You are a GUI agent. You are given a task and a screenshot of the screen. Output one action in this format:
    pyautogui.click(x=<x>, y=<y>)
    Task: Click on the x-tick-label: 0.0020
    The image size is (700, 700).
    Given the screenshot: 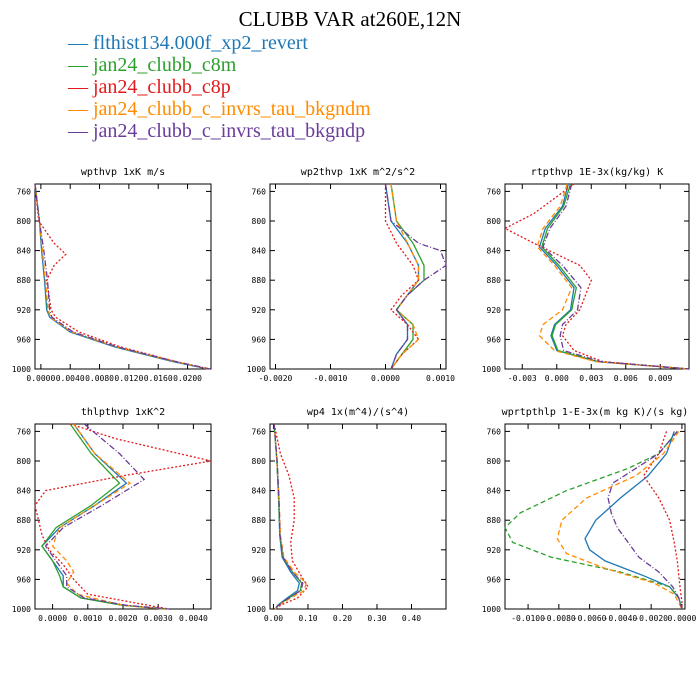 What is the action you would take?
    pyautogui.click(x=123, y=618)
    